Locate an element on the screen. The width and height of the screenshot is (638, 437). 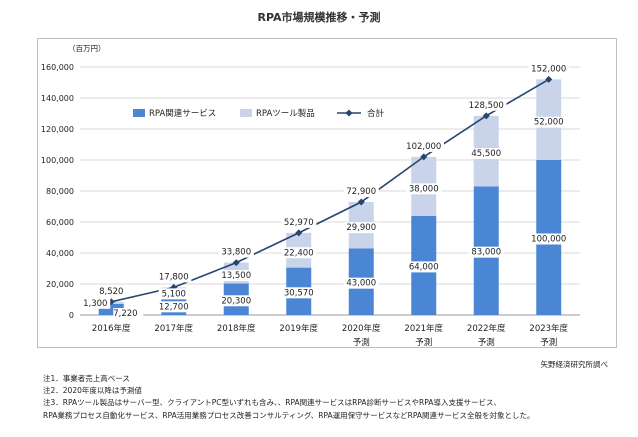
service-data-label: 20,300 is located at coordinates (236, 301).